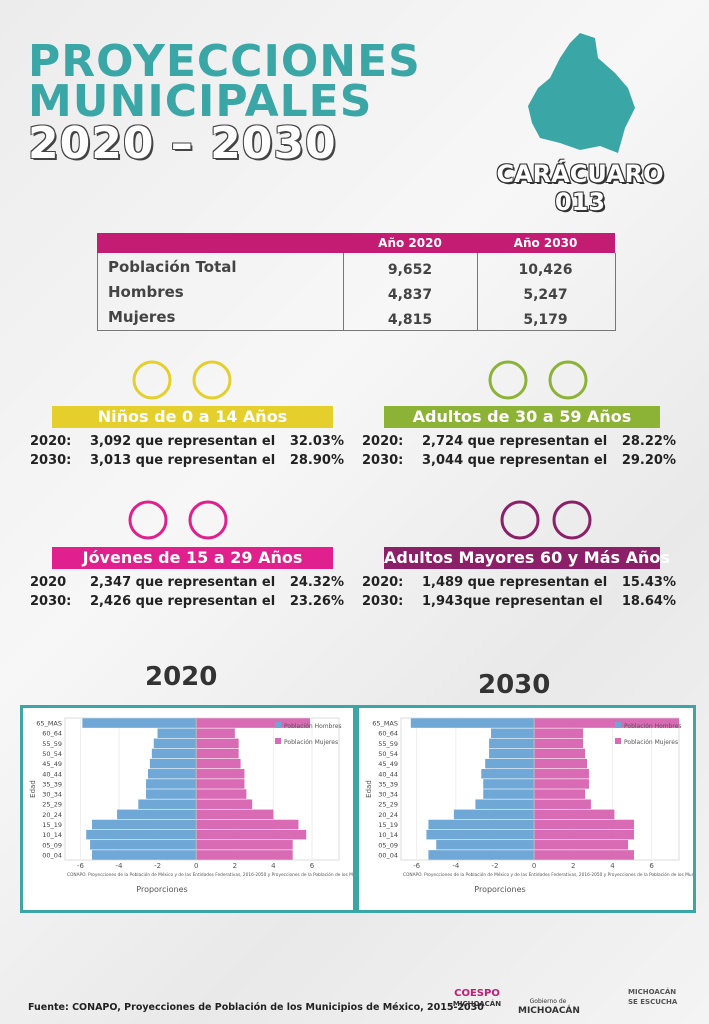 This screenshot has height=1024, width=709. I want to click on y-tick-label: 30_34, so click(388, 795).